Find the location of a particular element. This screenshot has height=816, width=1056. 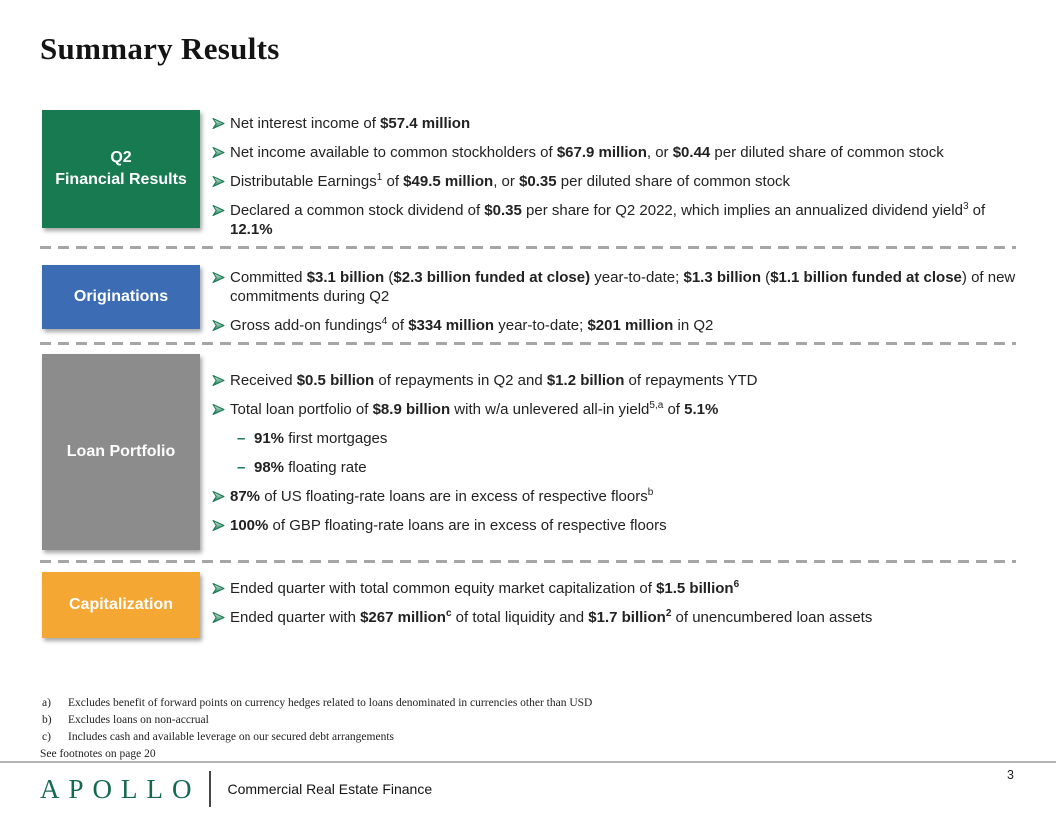

sub-bullet-item: –98% floating rate is located at coordinates (614, 467).